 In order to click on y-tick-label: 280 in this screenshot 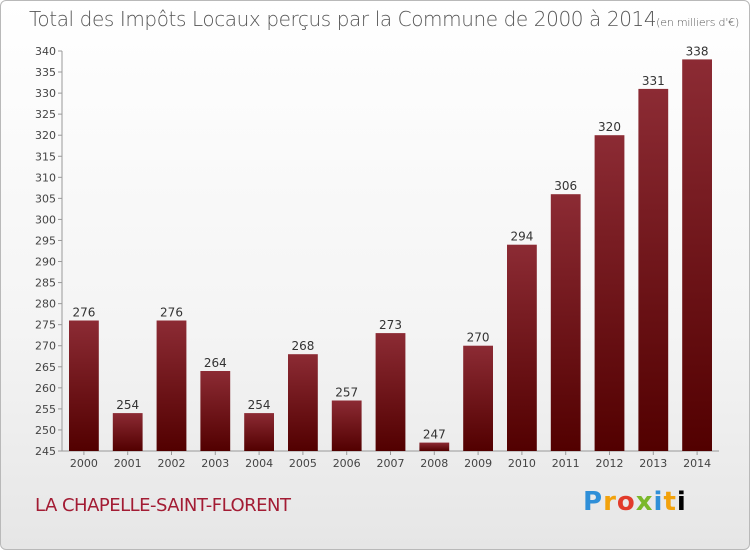, I will do `click(45, 304)`.